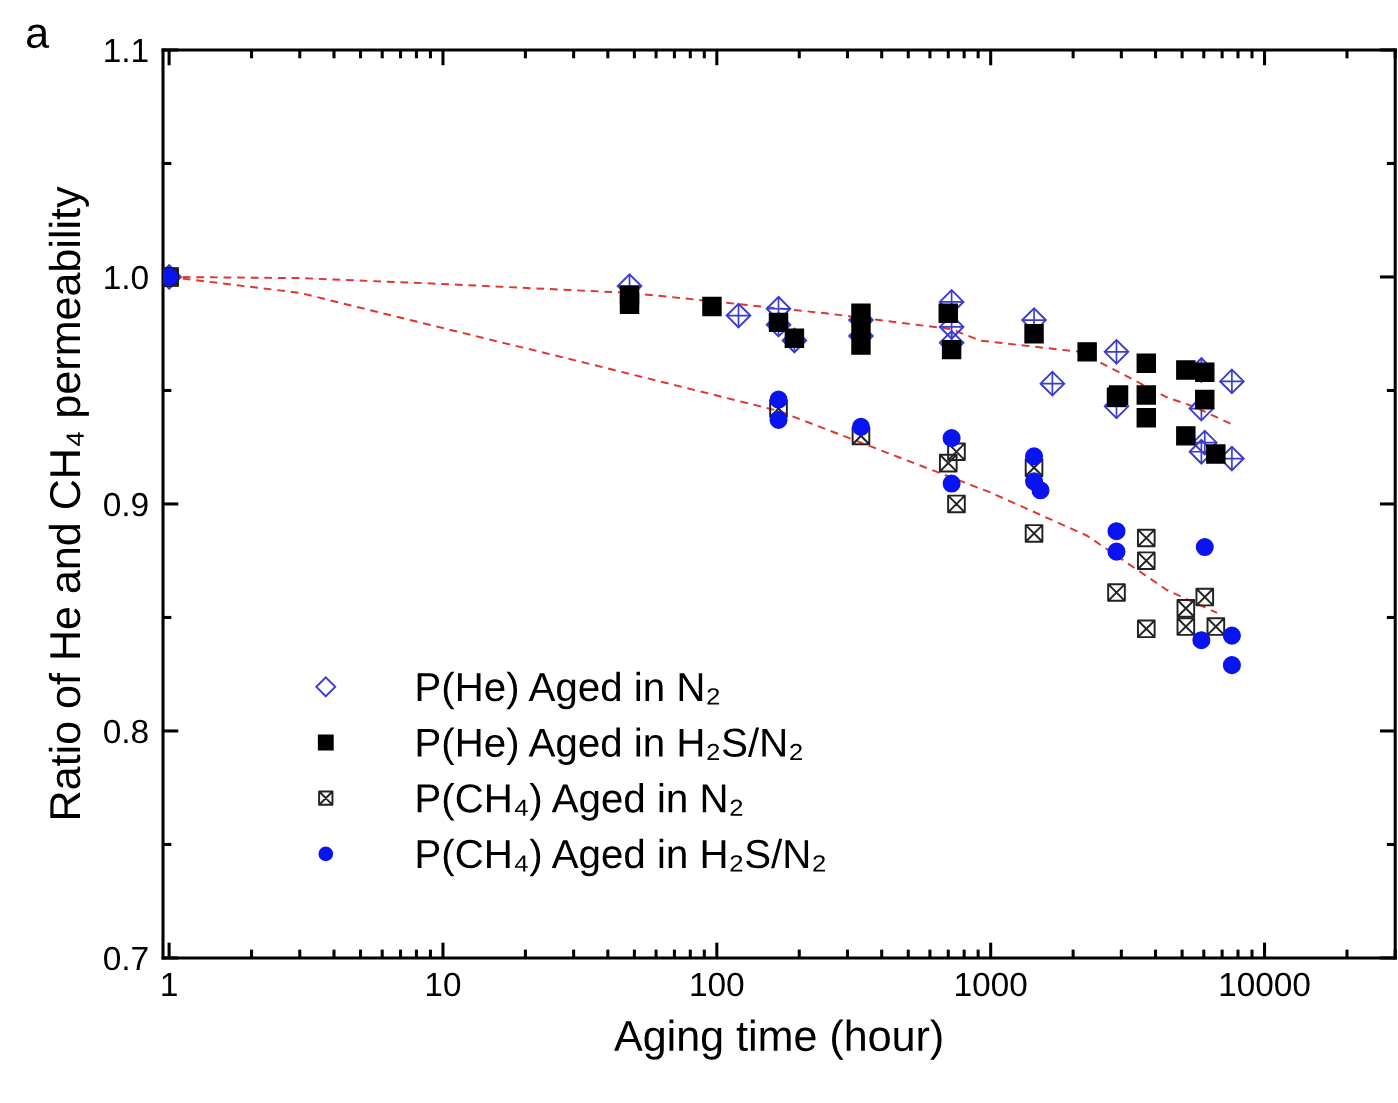 The height and width of the screenshot is (1103, 1398). Describe the element at coordinates (609, 746) in the screenshot. I see `legend-label: P(He) Aged in H₂S/N₂` at that location.